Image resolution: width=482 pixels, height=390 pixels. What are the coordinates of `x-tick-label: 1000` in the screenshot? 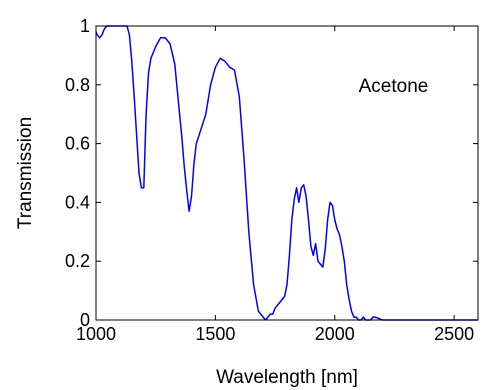 It's located at (96, 334).